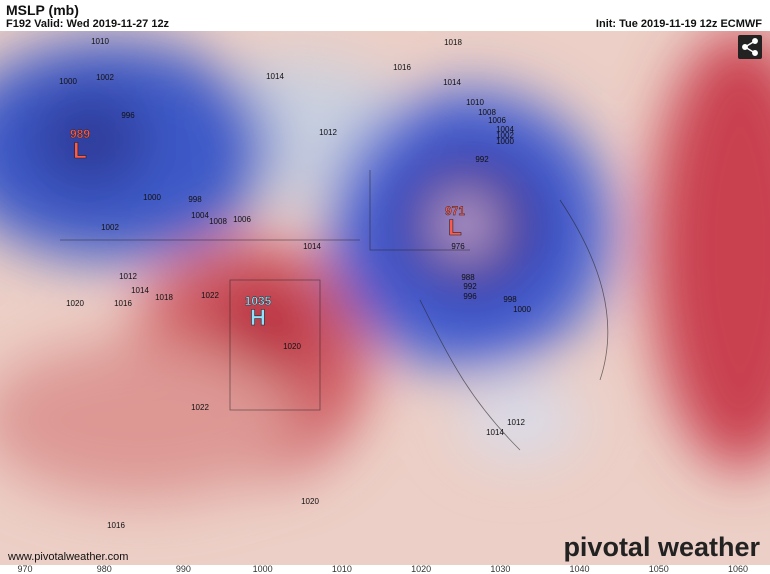 Image resolution: width=770 pixels, height=574 pixels. Describe the element at coordinates (258, 317) in the screenshot. I see `center-symbol: H` at that location.